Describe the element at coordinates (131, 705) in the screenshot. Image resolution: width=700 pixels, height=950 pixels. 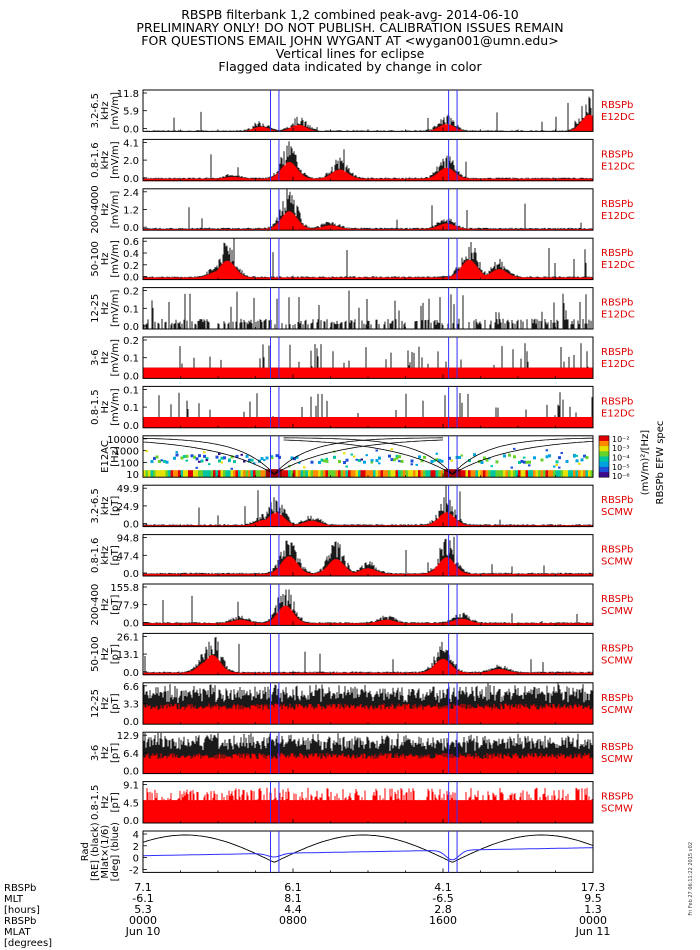
I see `panel-b5-tick-1: 3.3` at that location.